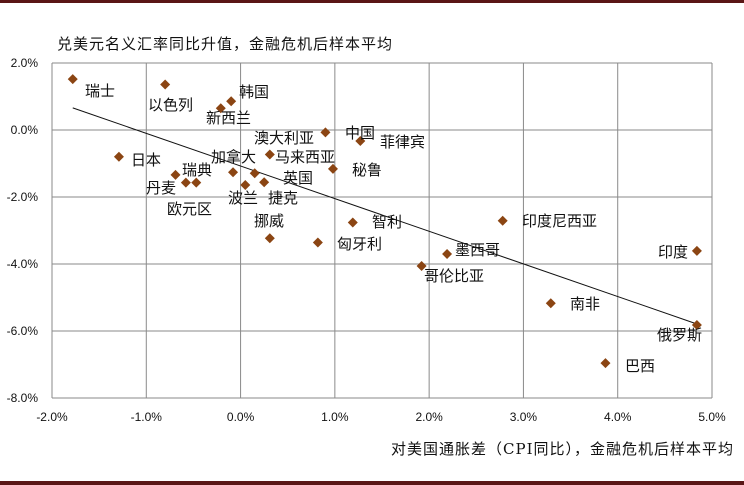  I want to click on x-axis-ticks: -2.0% -1.0% 0.0% 1.0% 2.0% 3.0% 4.0% 5.0%, so click(381, 417).